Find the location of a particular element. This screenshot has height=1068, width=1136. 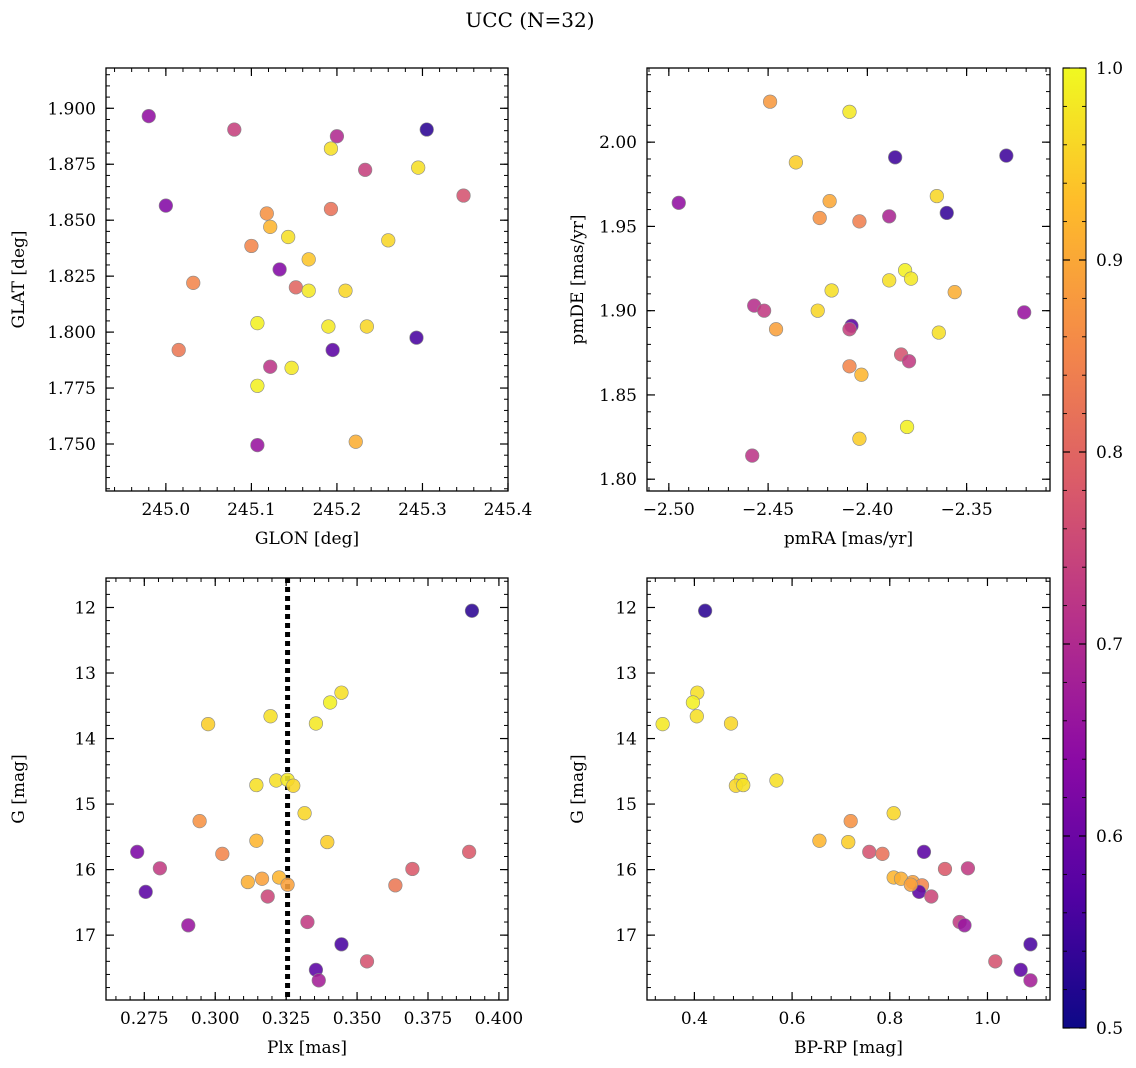

x-tick-label: 0.325 is located at coordinates (286, 1019).